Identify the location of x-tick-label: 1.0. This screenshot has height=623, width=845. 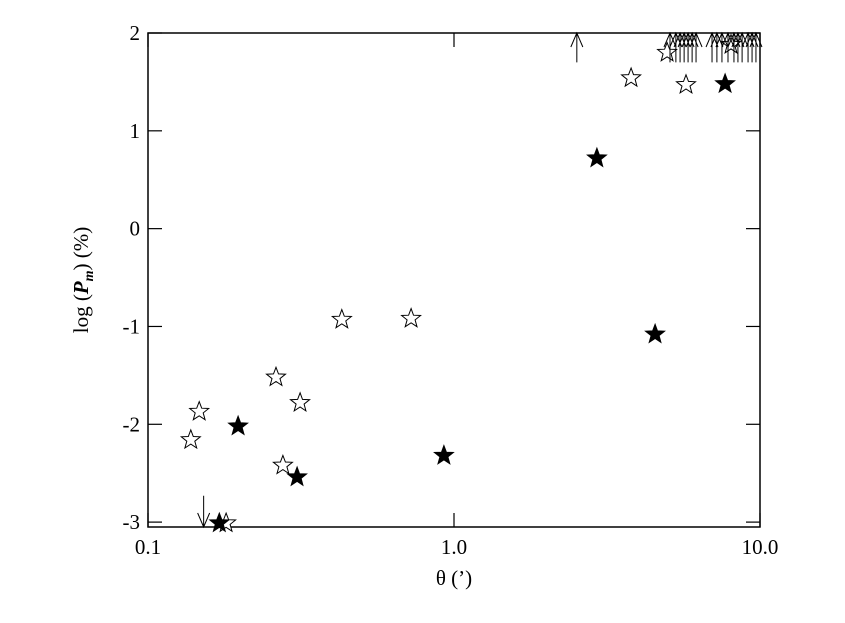
(454, 547).